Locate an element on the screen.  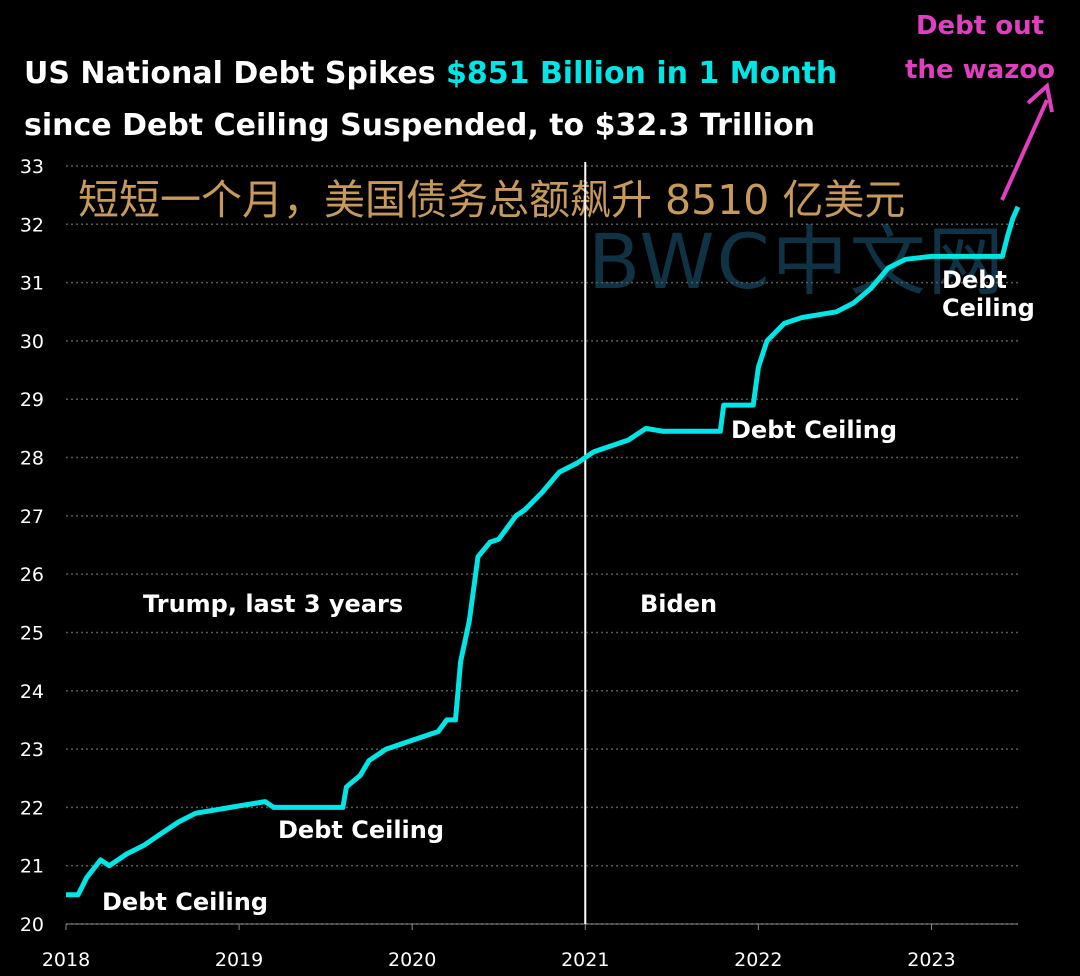
y-tick-label: 22 is located at coordinates (32, 808).